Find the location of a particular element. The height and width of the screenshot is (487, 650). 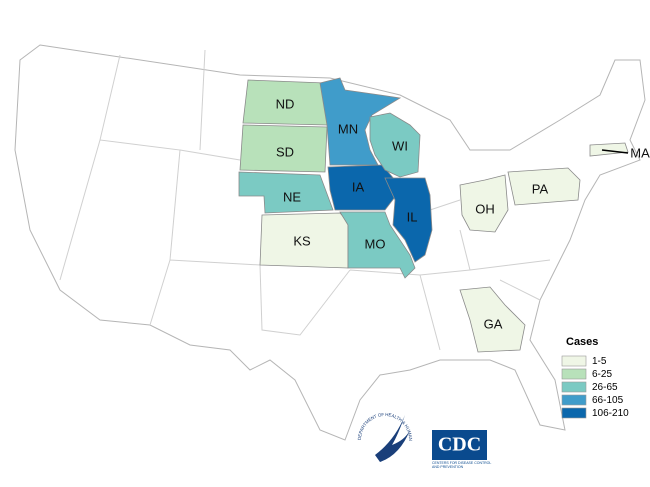

cdc-box is located at coordinates (459, 445).